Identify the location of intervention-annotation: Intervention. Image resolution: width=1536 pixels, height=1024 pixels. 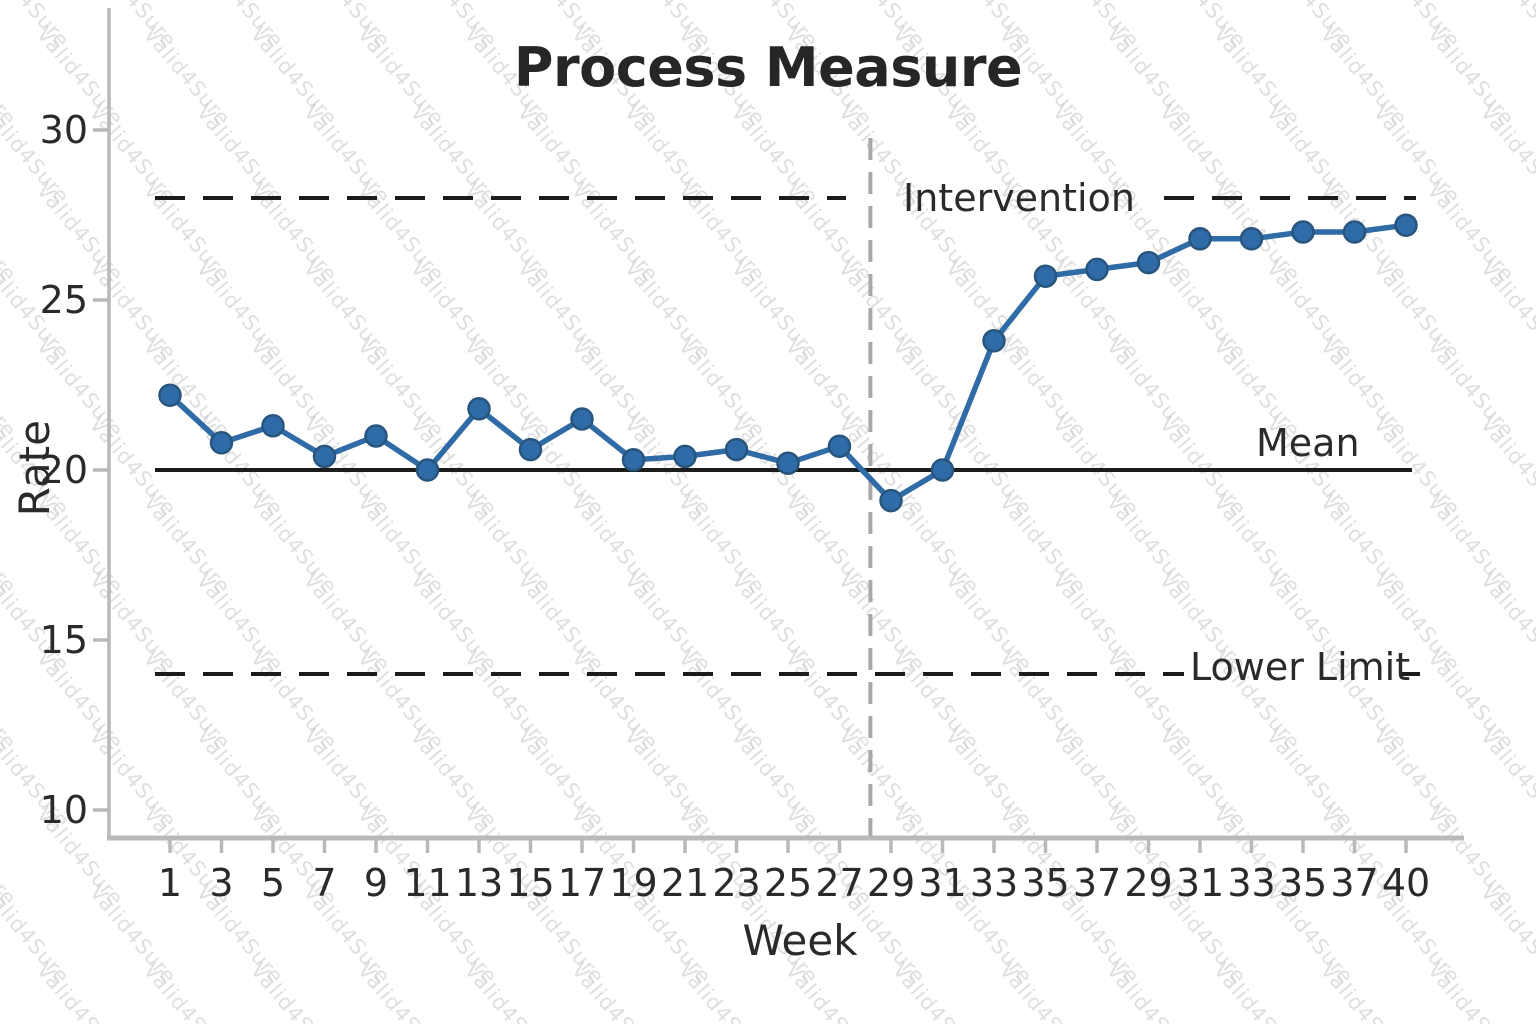
(1019, 198).